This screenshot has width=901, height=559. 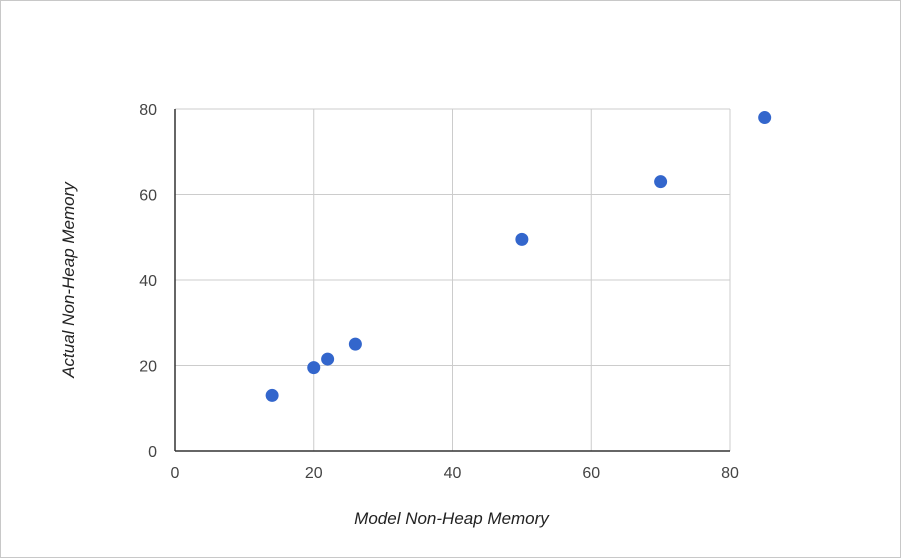 What do you see at coordinates (148, 367) in the screenshot?
I see `y-tick-label: 20` at bounding box center [148, 367].